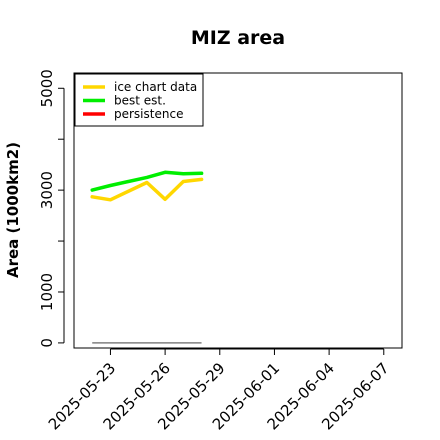  I want to click on y-axis-label: Area (1000km2), so click(13, 210).